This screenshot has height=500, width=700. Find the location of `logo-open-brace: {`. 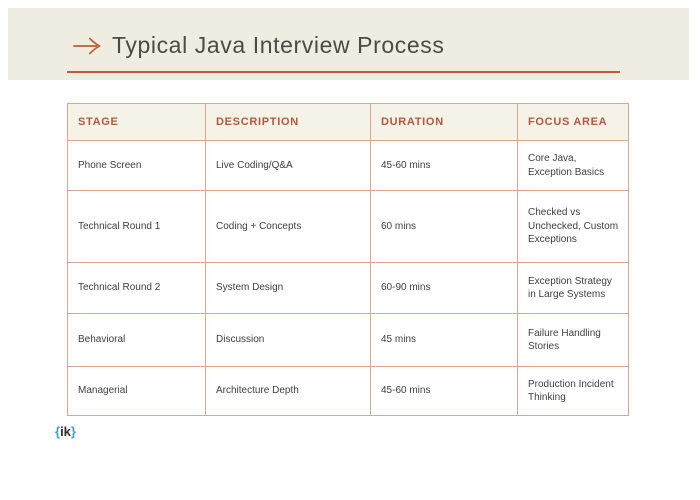

logo-open-brace: { is located at coordinates (58, 431).